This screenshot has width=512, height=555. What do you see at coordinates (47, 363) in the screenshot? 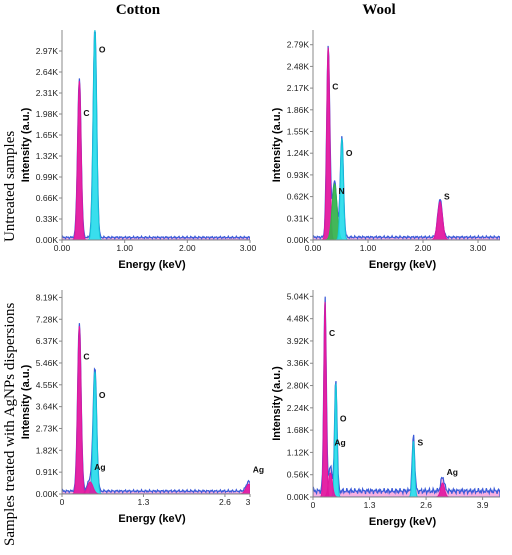
I see `y-tick-label: 5.46K` at bounding box center [47, 363].